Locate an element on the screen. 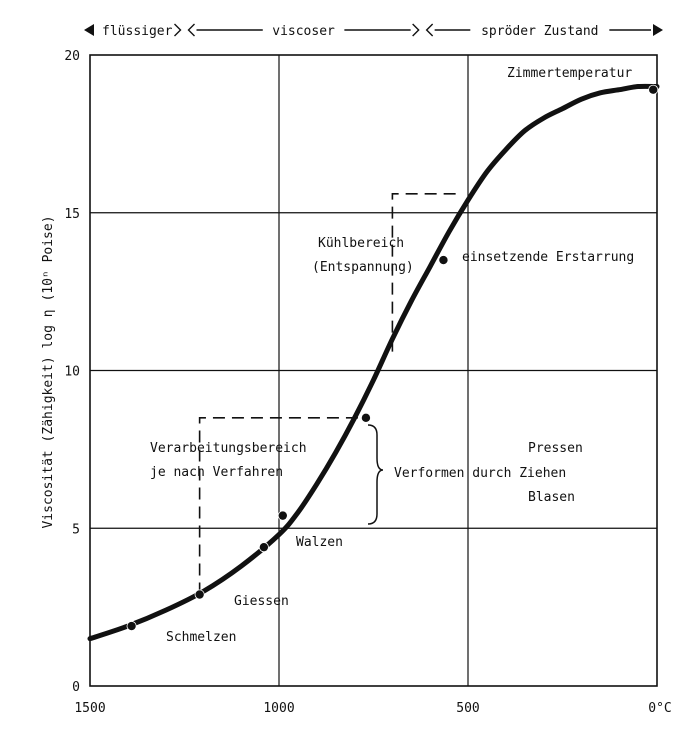  annotation-verformen: Verformen durch Ziehen is located at coordinates (480, 473).